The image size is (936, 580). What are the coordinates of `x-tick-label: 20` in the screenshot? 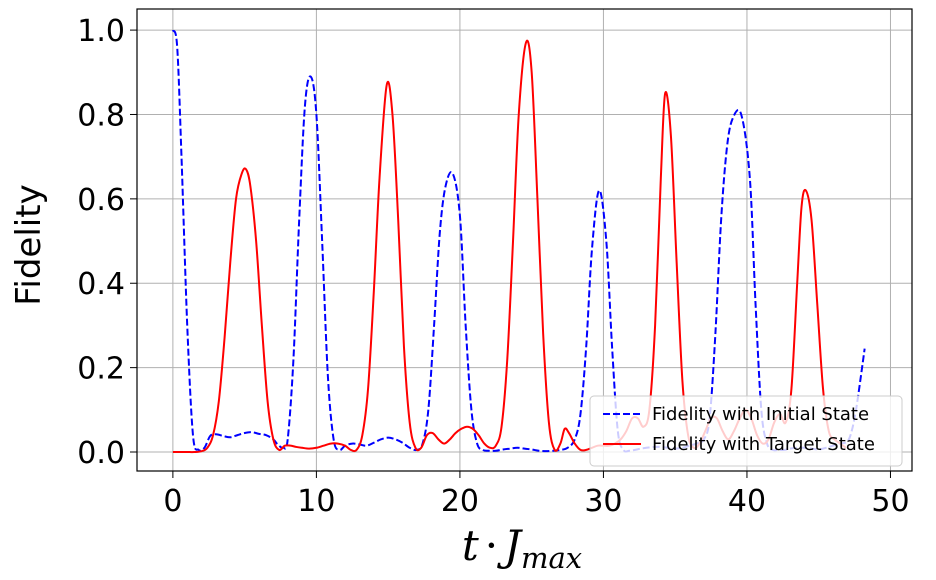 It's located at (460, 501).